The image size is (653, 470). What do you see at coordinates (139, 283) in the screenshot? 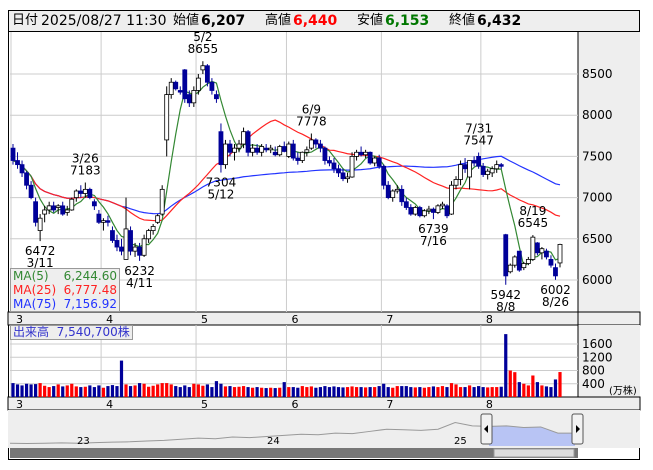
I see `annotation-label: 4/11` at bounding box center [139, 283].